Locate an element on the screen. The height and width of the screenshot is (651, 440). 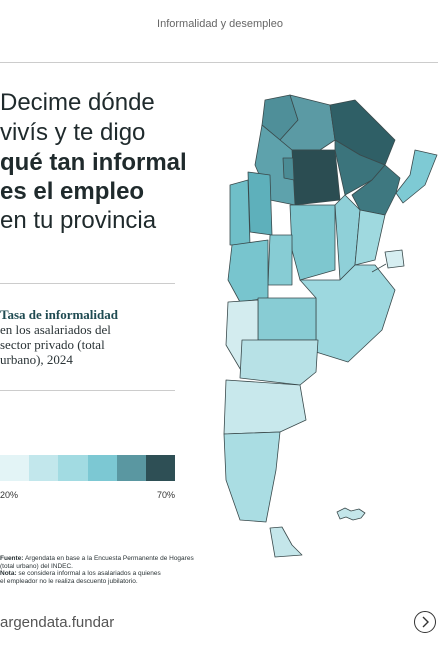
source-label: Fuente: is located at coordinates (12, 558).